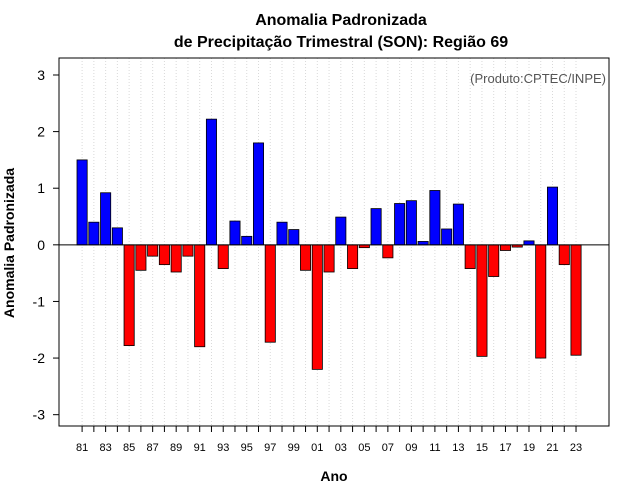 This screenshot has height=500, width=640. I want to click on y-axis-label: Anomalia Padronizada, so click(9, 243).